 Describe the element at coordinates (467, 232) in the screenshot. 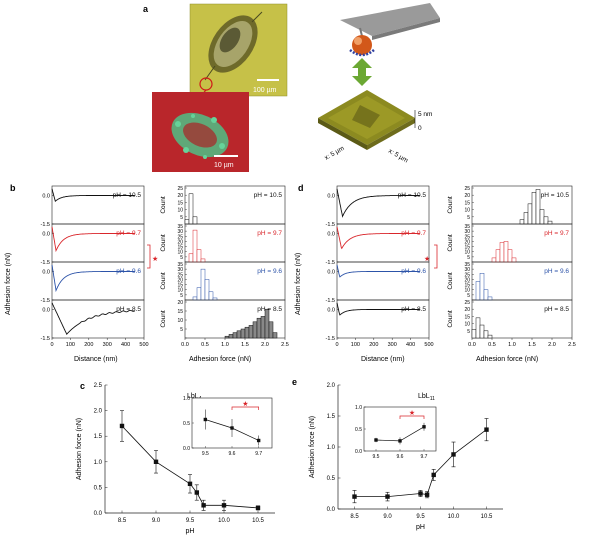

I see `y-tick-label: 30` at that location.